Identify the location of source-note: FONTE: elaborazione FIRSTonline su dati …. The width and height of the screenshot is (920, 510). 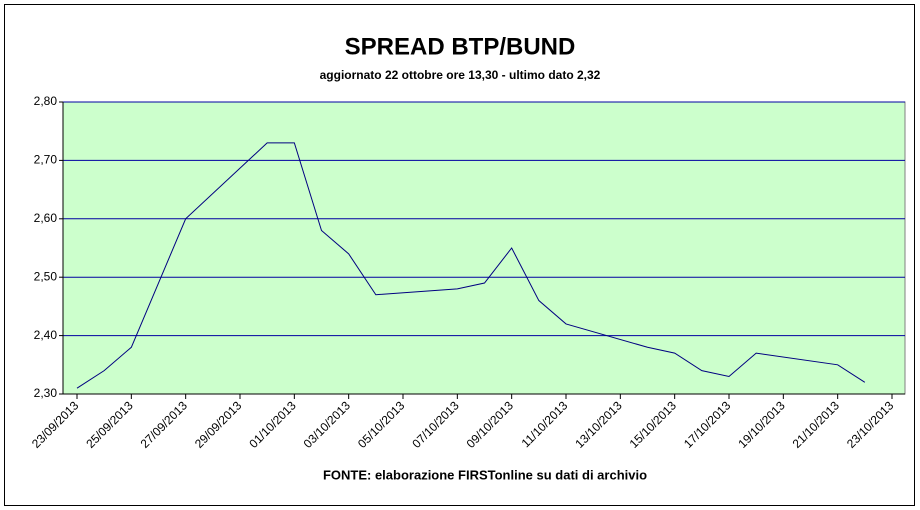
(485, 474).